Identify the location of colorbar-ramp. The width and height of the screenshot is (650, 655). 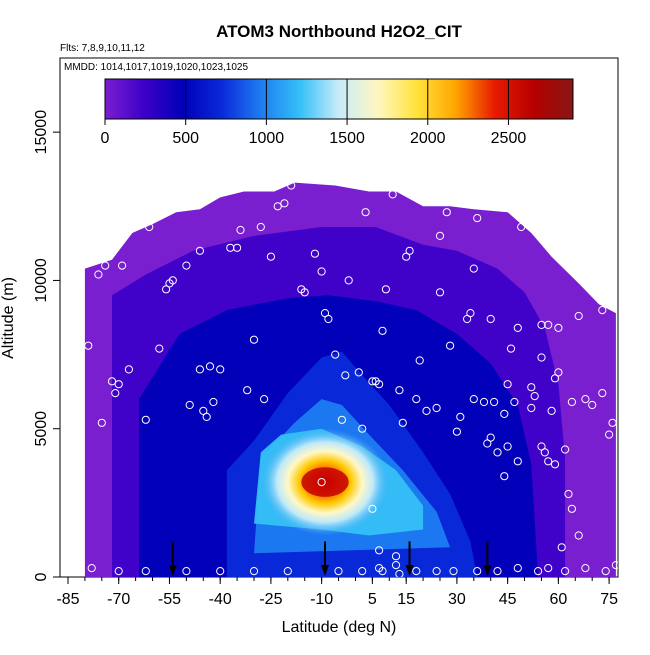
(339, 99).